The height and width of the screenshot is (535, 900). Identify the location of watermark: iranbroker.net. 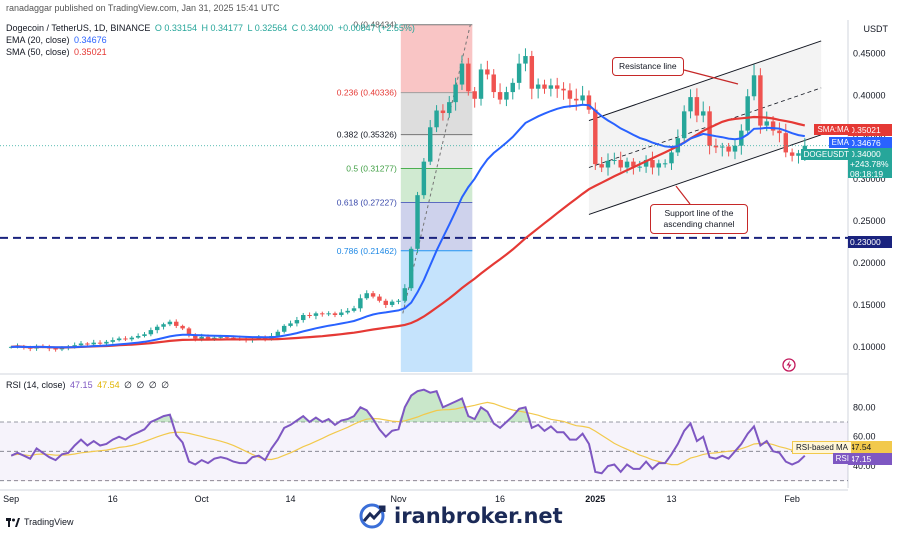
(460, 516).